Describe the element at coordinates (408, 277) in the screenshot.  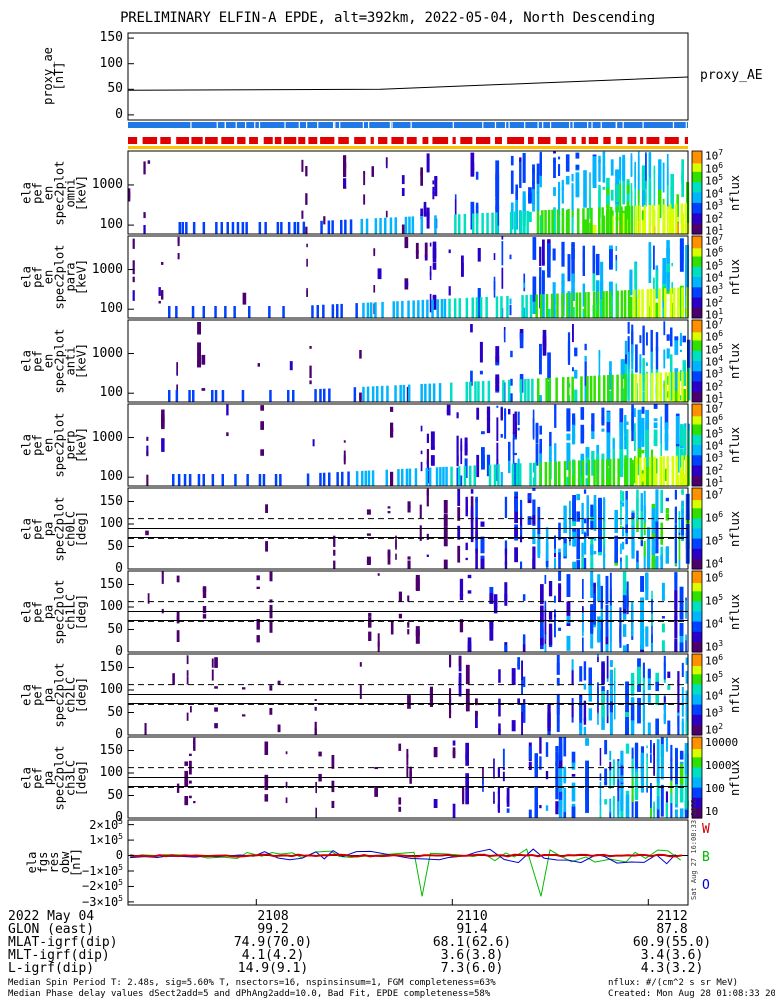
I see `spectrogram-frame` at that location.